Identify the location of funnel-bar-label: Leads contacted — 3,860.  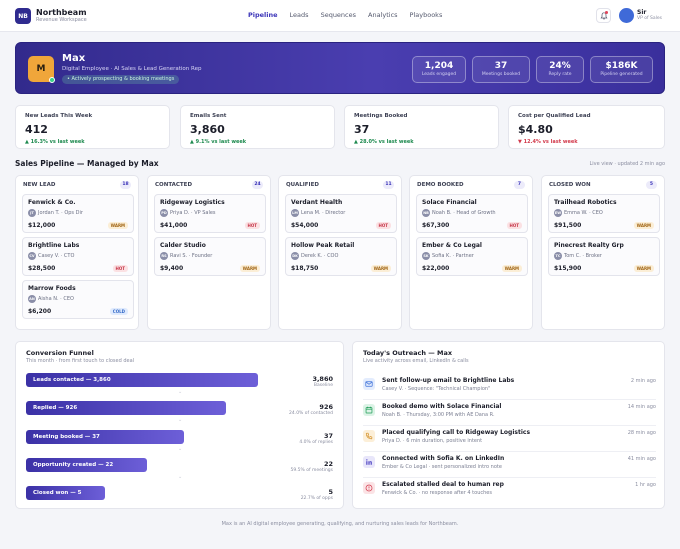
(72, 380).